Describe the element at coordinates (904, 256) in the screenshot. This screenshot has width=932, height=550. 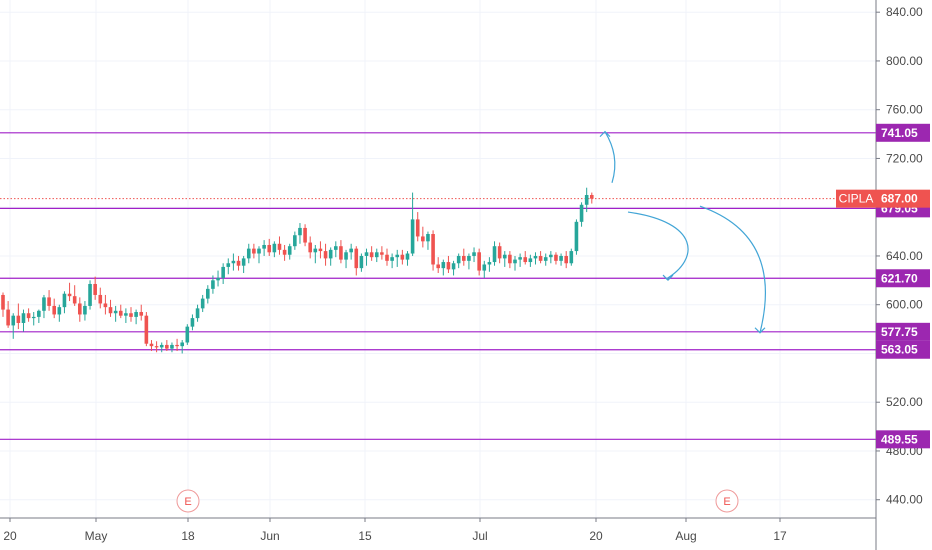
I see `y-tick-label: 640.00` at that location.